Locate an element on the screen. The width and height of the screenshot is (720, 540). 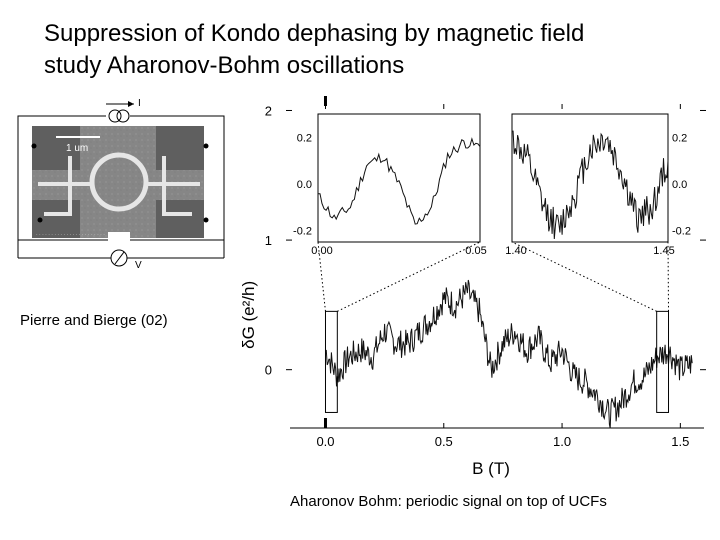
voltmeter-needle-icon is located at coordinates (119, 258).